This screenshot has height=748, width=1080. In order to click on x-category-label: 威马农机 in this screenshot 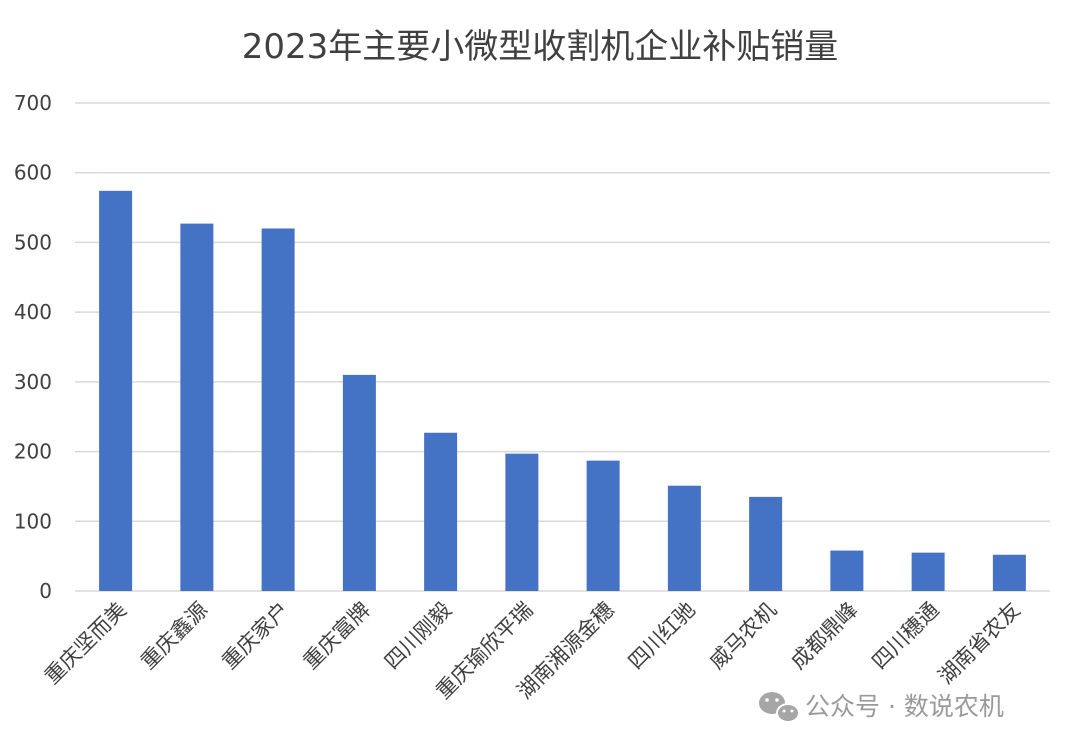, I will do `click(743, 636)`.